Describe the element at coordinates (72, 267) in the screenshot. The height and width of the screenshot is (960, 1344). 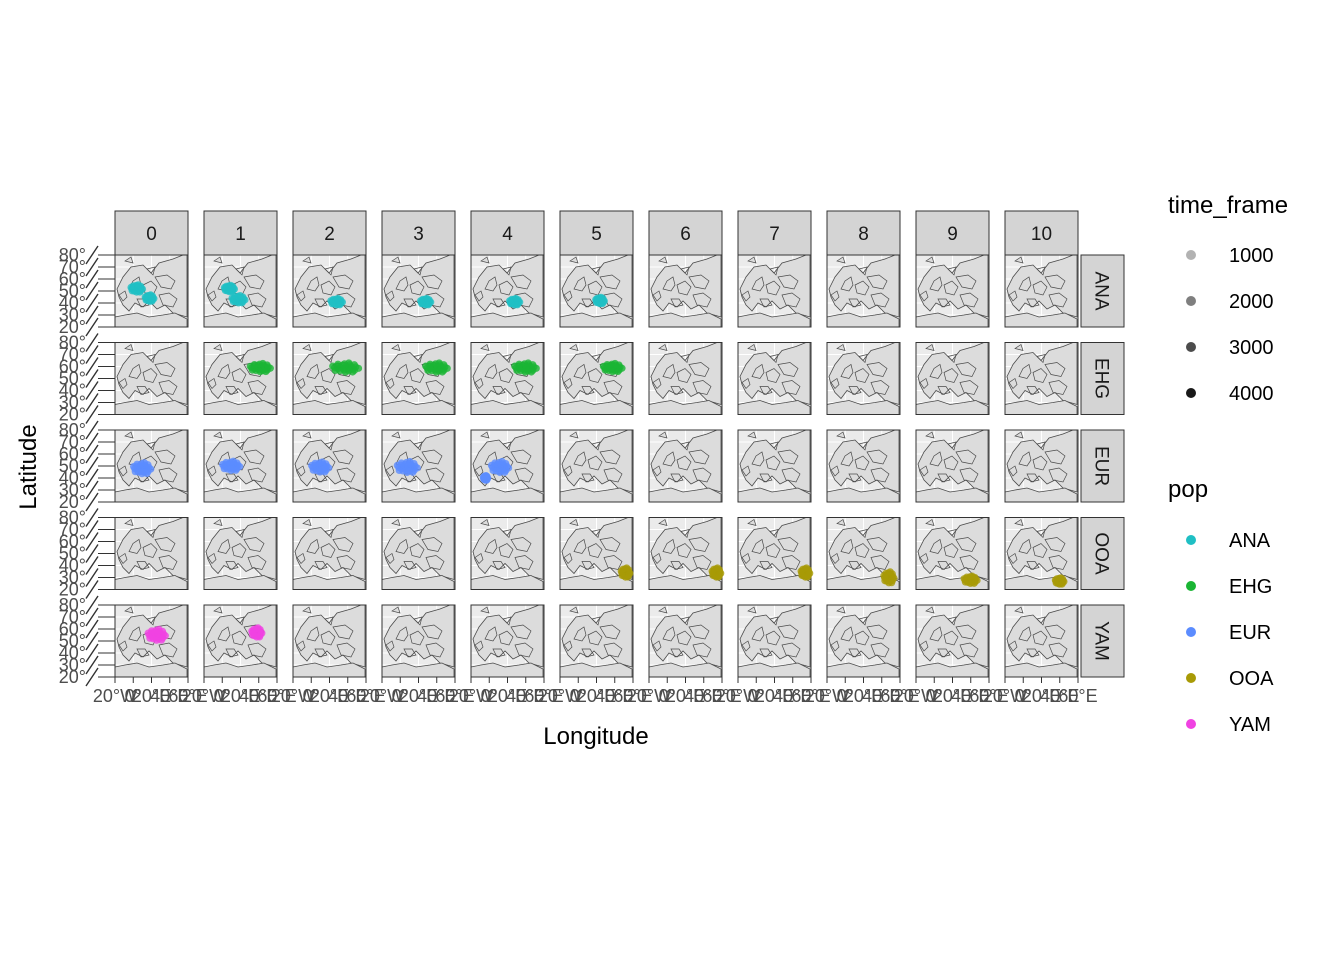
I see `y-tick-label: 70°` at that location.